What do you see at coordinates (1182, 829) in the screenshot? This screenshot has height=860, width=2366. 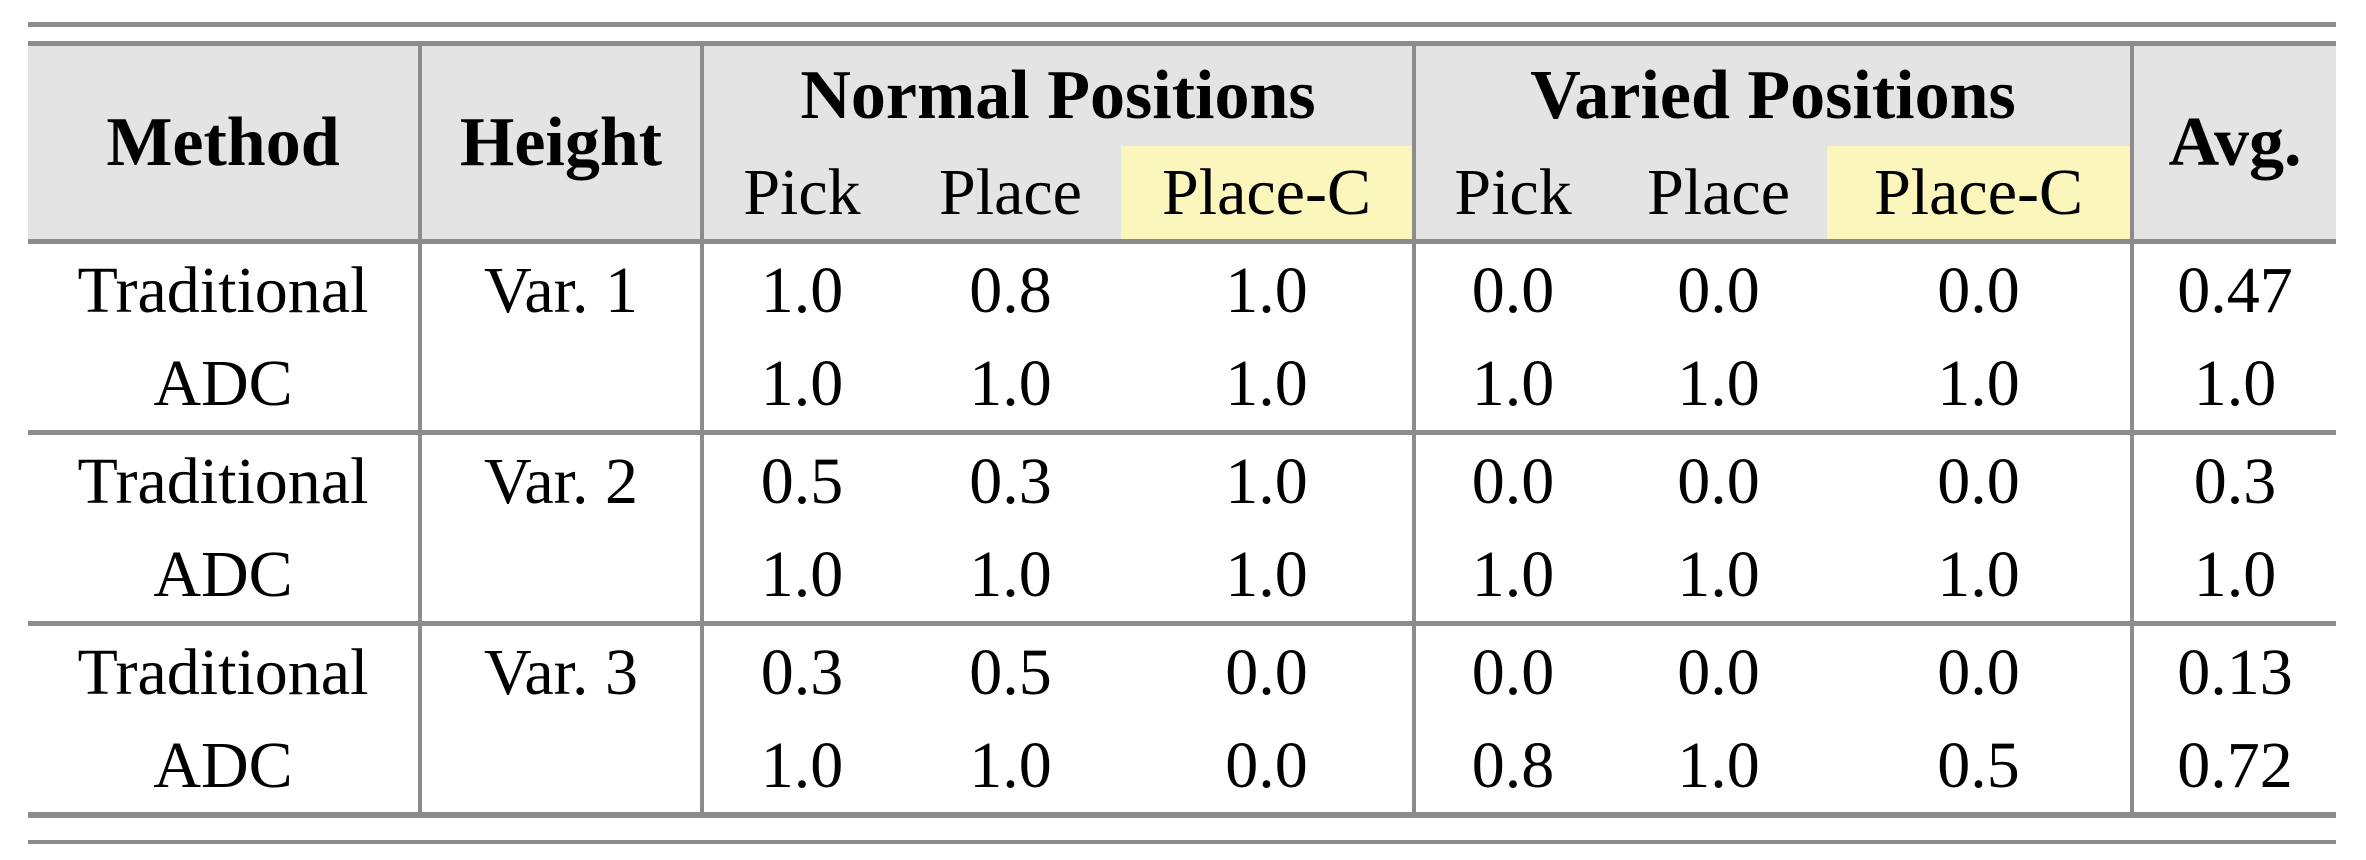 I see `bottom-rule-gap` at bounding box center [1182, 829].